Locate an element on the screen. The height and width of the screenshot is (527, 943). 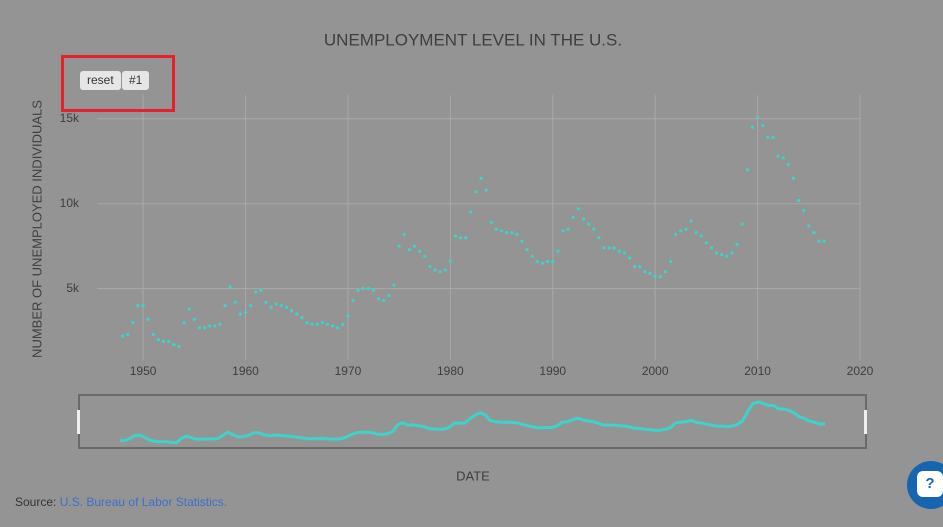
x-tick-label: 1980 is located at coordinates (450, 371).